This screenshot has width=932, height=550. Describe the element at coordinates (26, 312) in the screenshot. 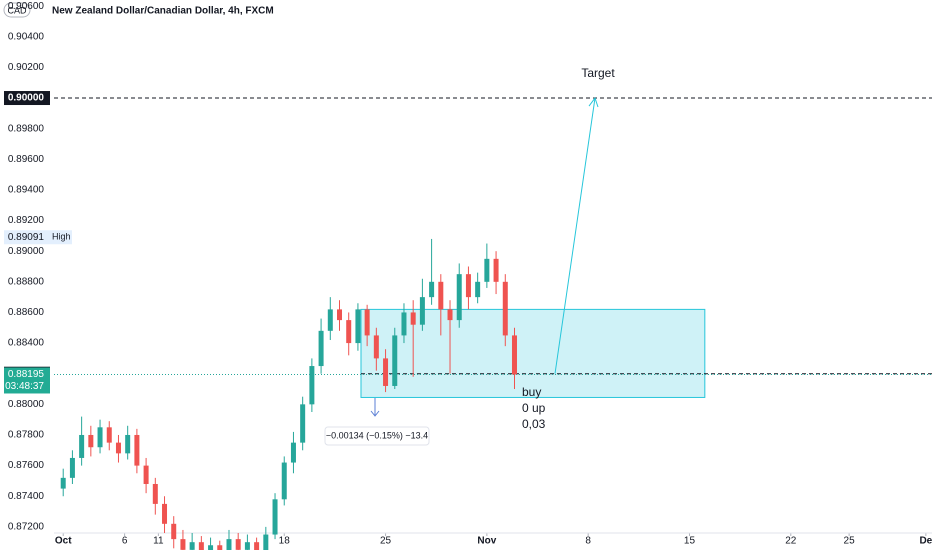

I see `y-tick-label: 0.88600` at that location.